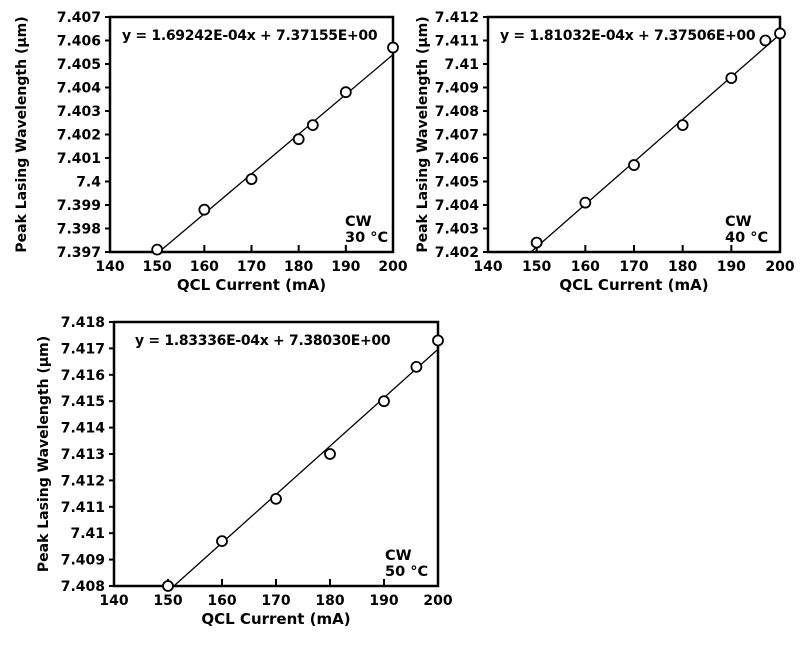 The height and width of the screenshot is (648, 801). Describe the element at coordinates (83, 323) in the screenshot. I see `y-tick-label: 7.418` at that location.